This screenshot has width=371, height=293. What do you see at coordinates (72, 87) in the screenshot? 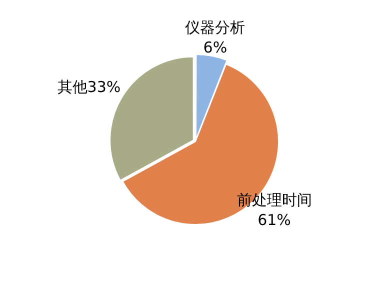
I see `slice-label: 其他` at bounding box center [72, 87].